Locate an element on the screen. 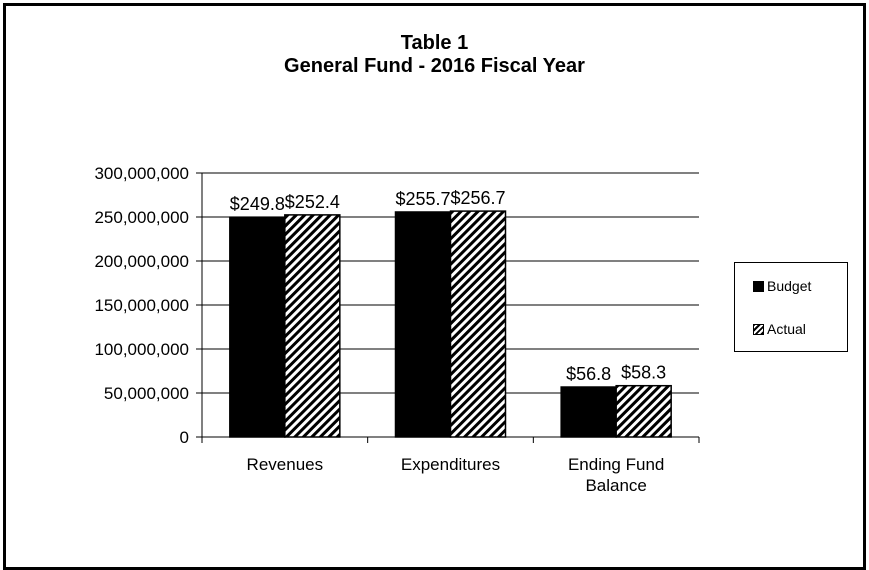  chart-title-line2: General Fund - 2016 Fiscal Year is located at coordinates (434, 66).